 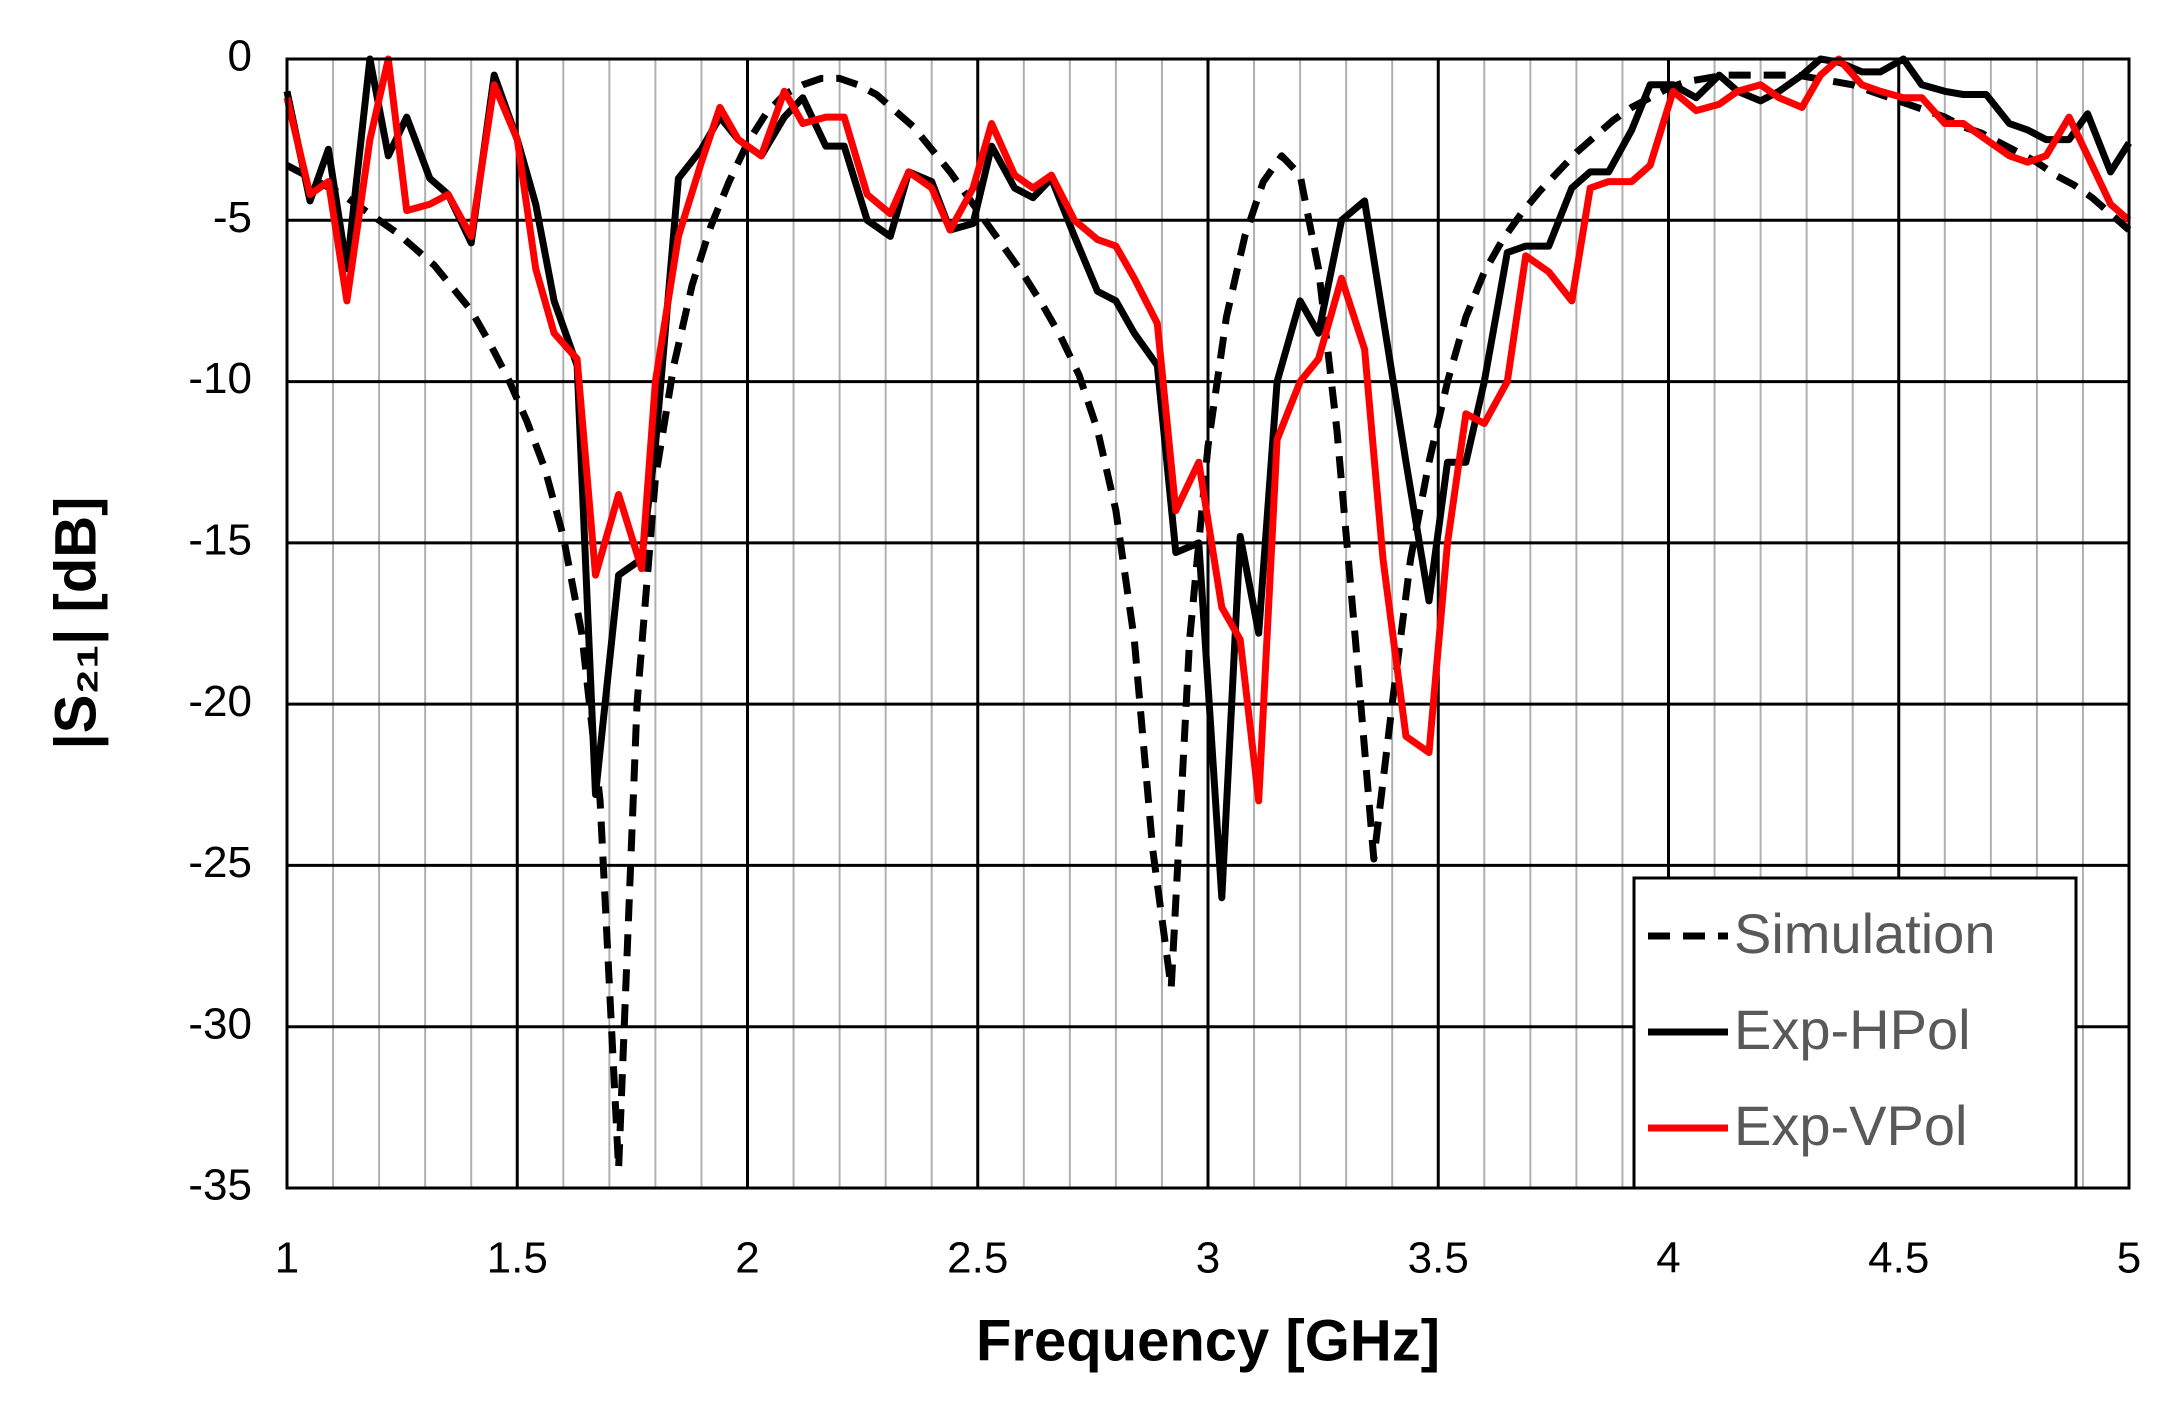 What do you see at coordinates (220, 1023) in the screenshot?
I see `y-tick-label: -30` at bounding box center [220, 1023].